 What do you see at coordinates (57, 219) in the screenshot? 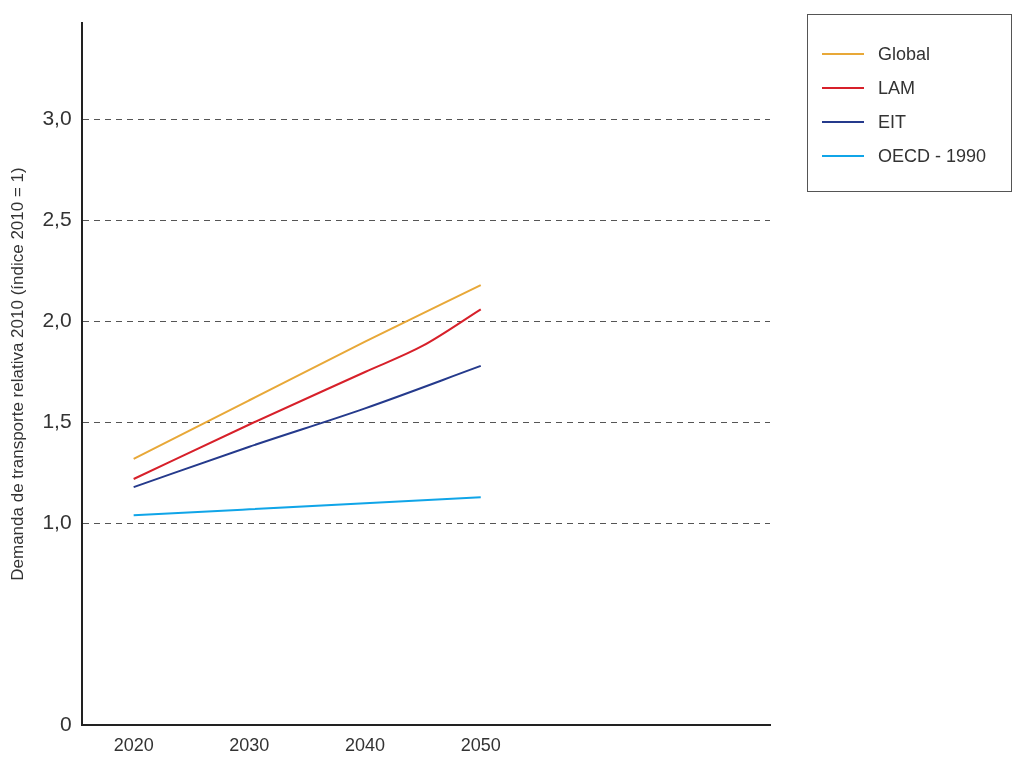
I see `y-tick-label: 2,5` at bounding box center [57, 219].